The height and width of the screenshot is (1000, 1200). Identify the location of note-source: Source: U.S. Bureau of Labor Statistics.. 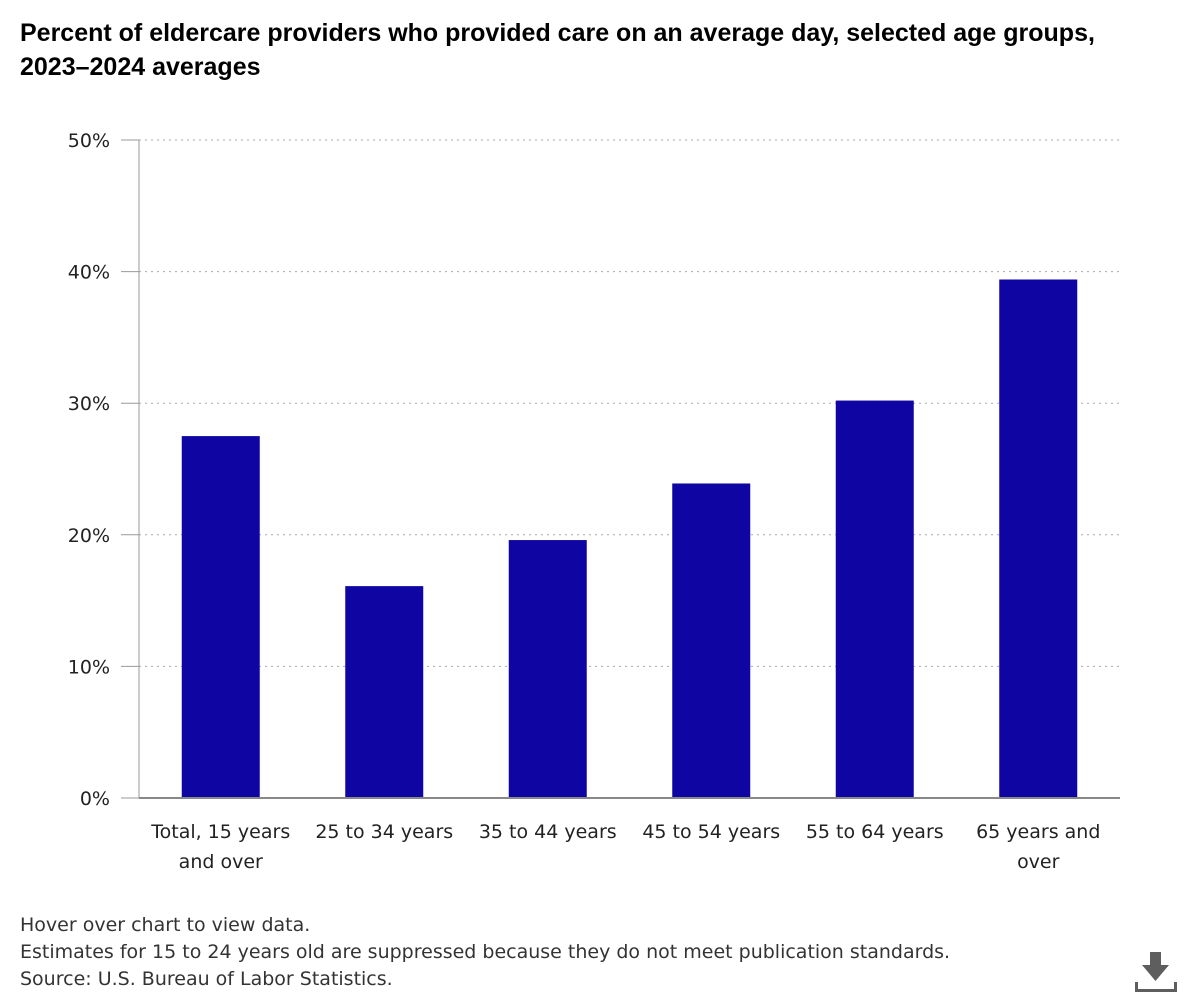
(206, 979).